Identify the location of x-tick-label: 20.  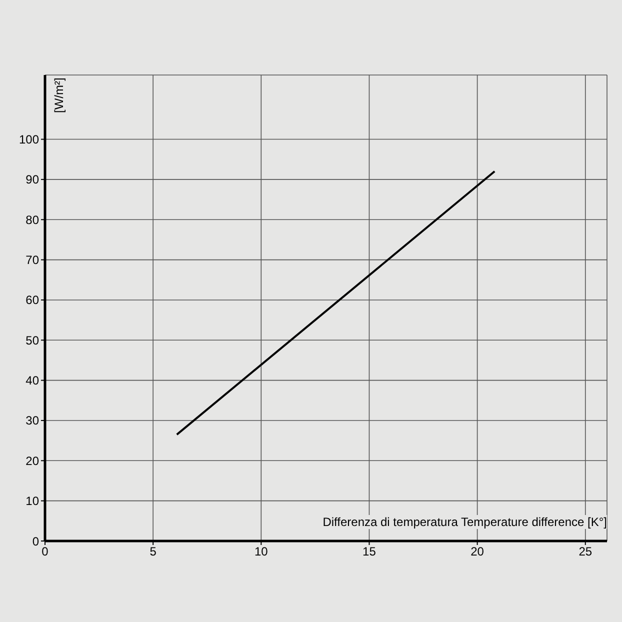
(477, 551).